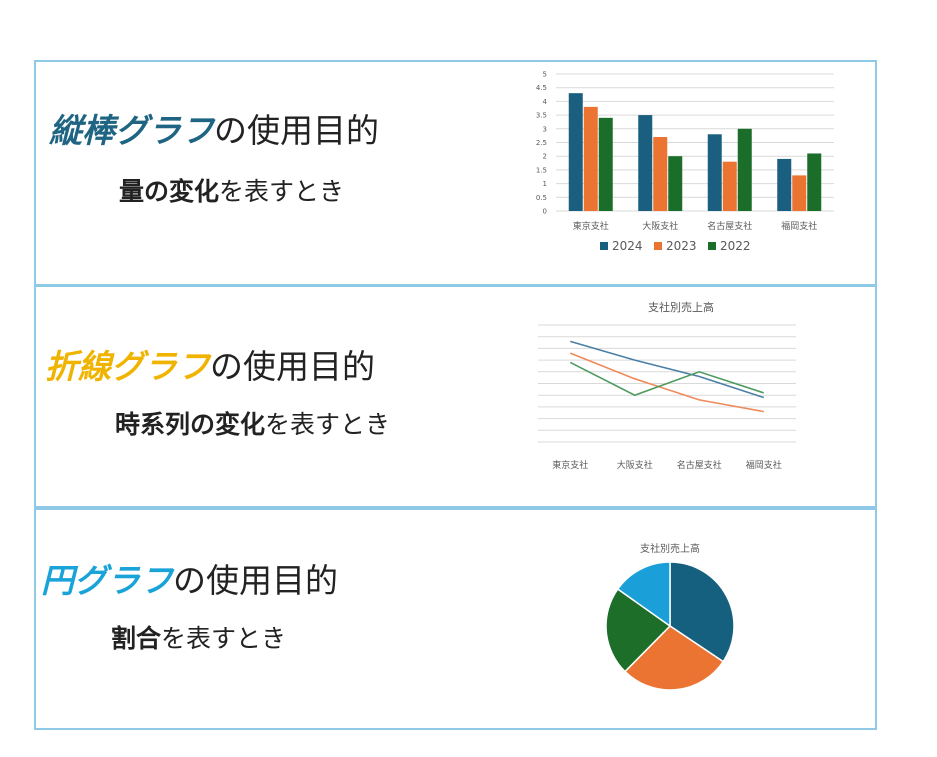 Image resolution: width=937 pixels, height=757 pixels. Describe the element at coordinates (136, 638) in the screenshot. I see `description-keyword: 割合` at that location.